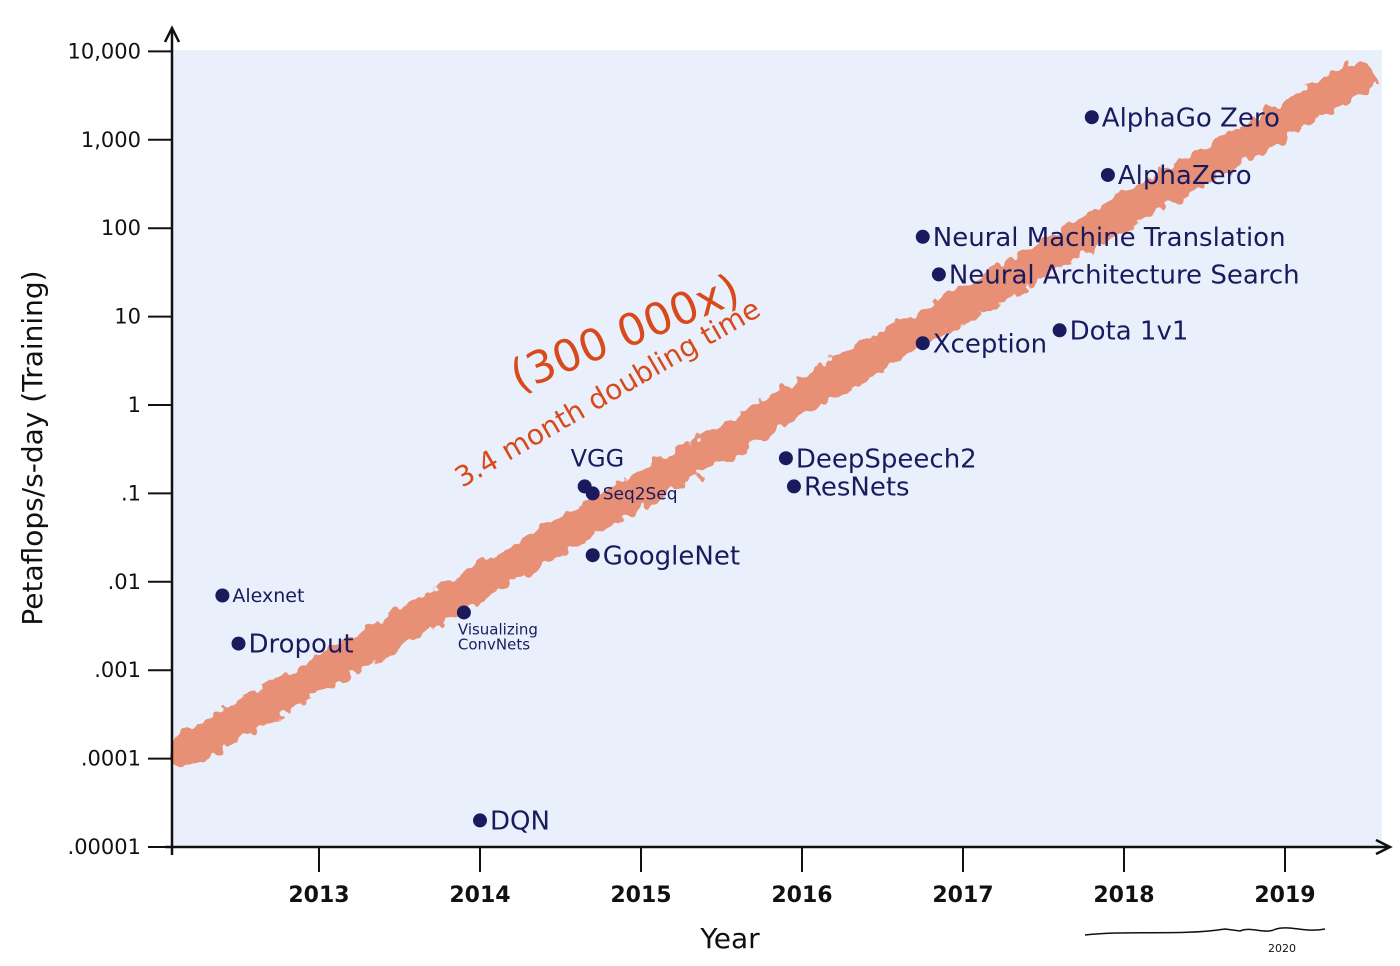  What do you see at coordinates (268, 596) in the screenshot?
I see `point-label: Alexnet` at bounding box center [268, 596].